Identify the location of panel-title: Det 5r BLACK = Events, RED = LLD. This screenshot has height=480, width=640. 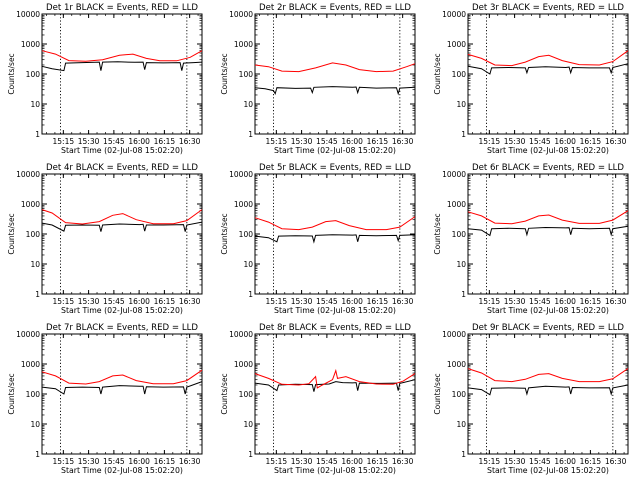
(335, 168).